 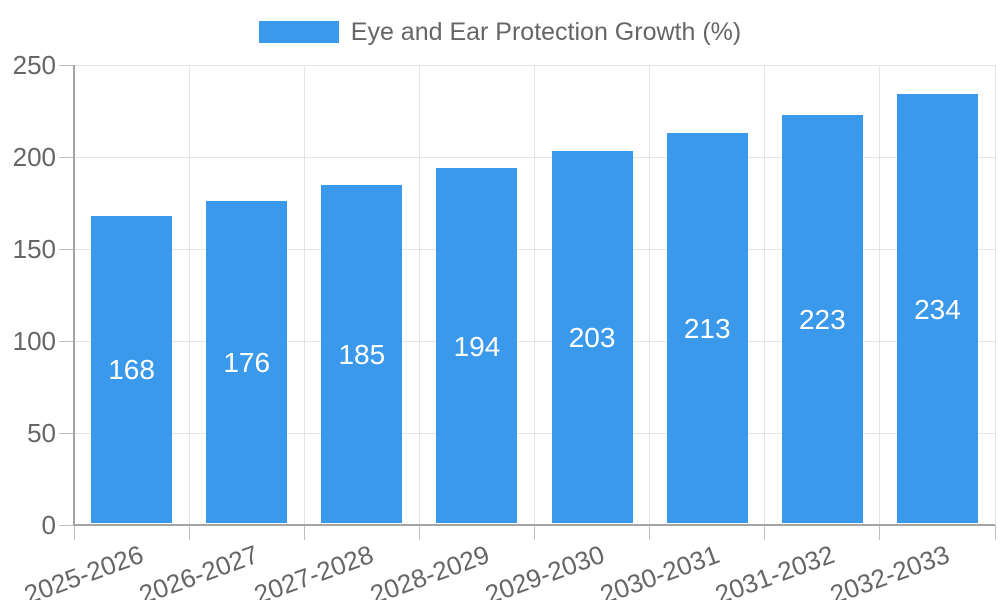 I want to click on x-axis-line, so click(x=534, y=525).